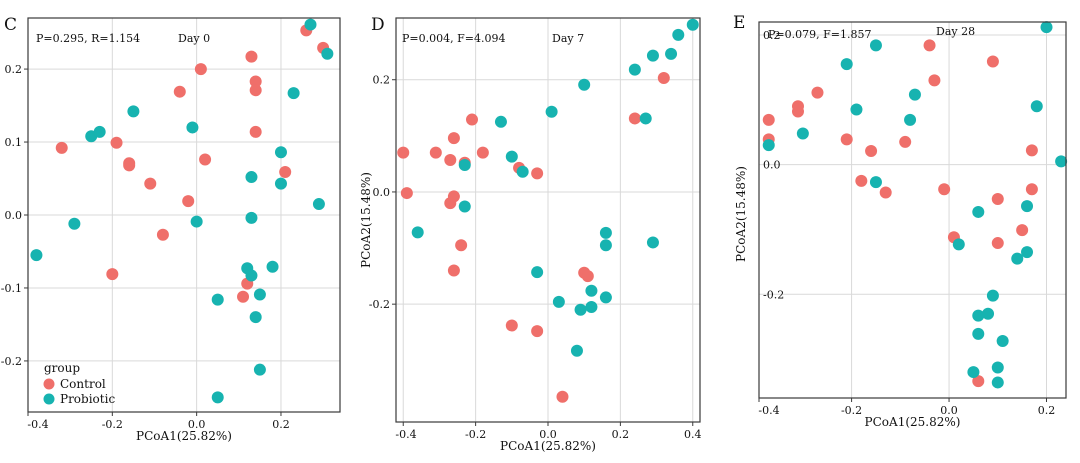 This screenshot has height=463, width=1080. Describe the element at coordinates (955, 31) in the screenshot. I see `day-label: Day 28` at that location.